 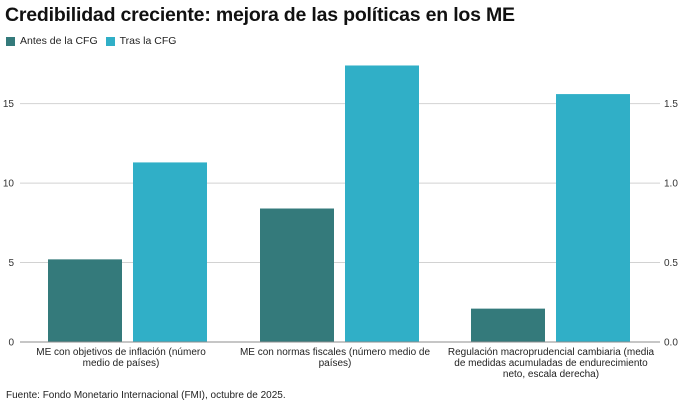 What do you see at coordinates (110, 41) in the screenshot?
I see `legend-swatch-tras` at bounding box center [110, 41].